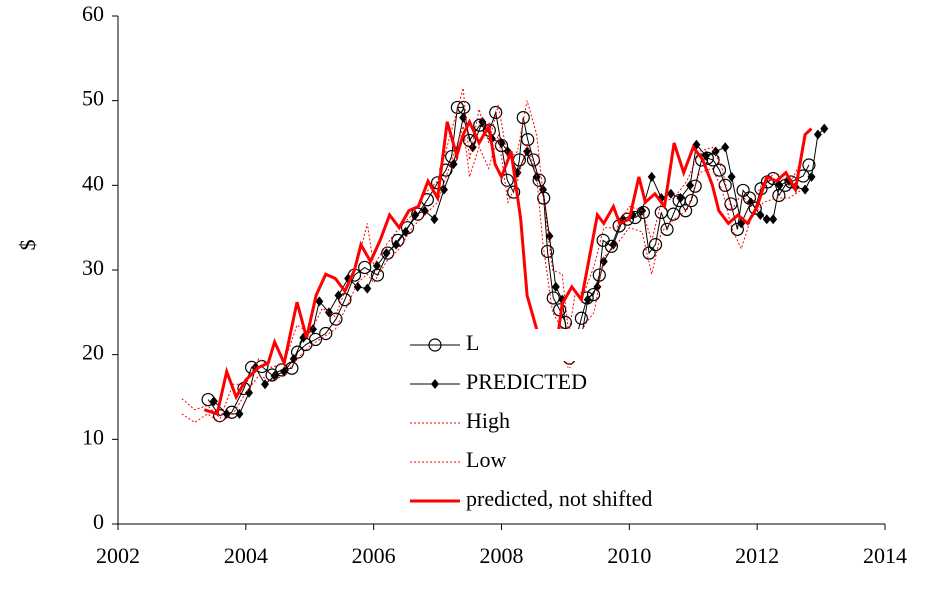 Image resolution: width=926 pixels, height=610 pixels. I want to click on x-tick-label: 2004, so click(246, 555).